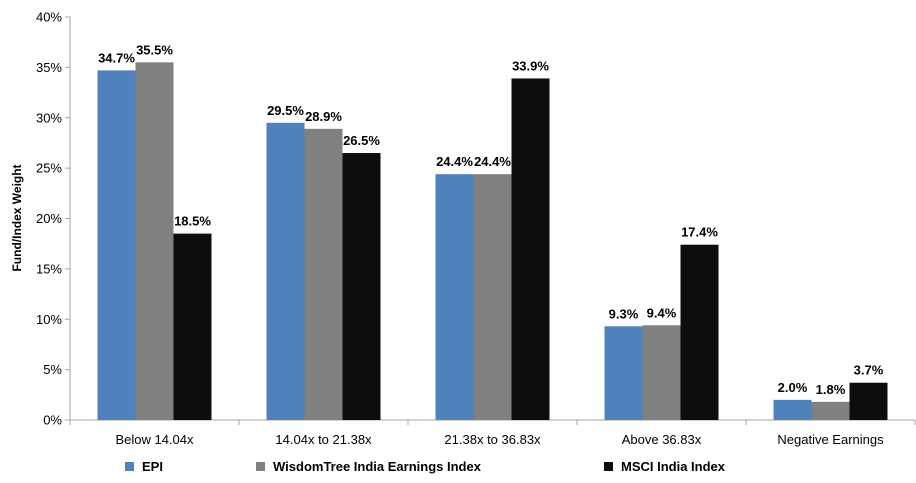  I want to click on data-label: 34.7%, so click(116, 57).